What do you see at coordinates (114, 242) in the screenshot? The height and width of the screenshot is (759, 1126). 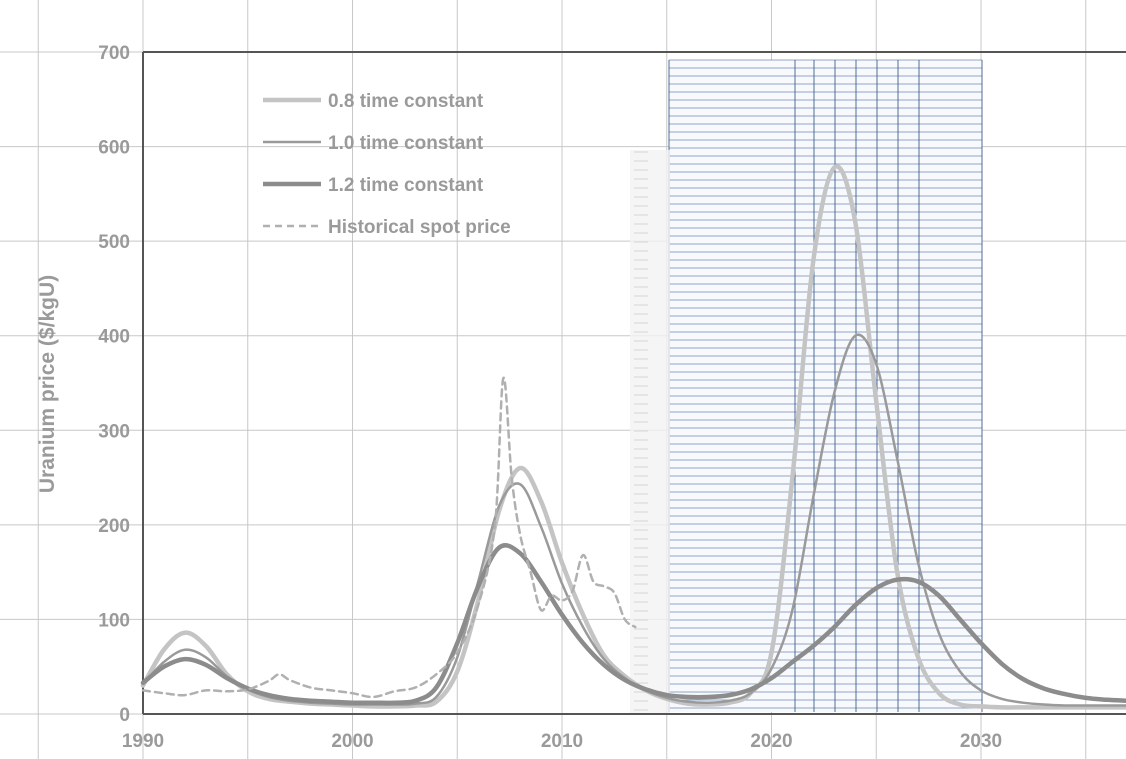 I see `y-tick-label: 500` at bounding box center [114, 242].